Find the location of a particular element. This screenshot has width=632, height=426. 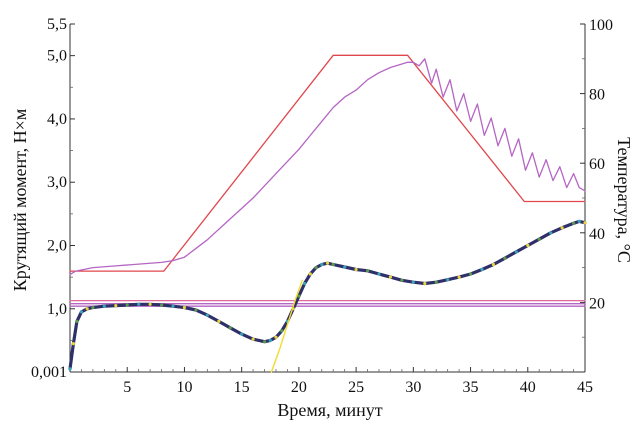

left-y-tick-label: 2,0 is located at coordinates (57, 245).